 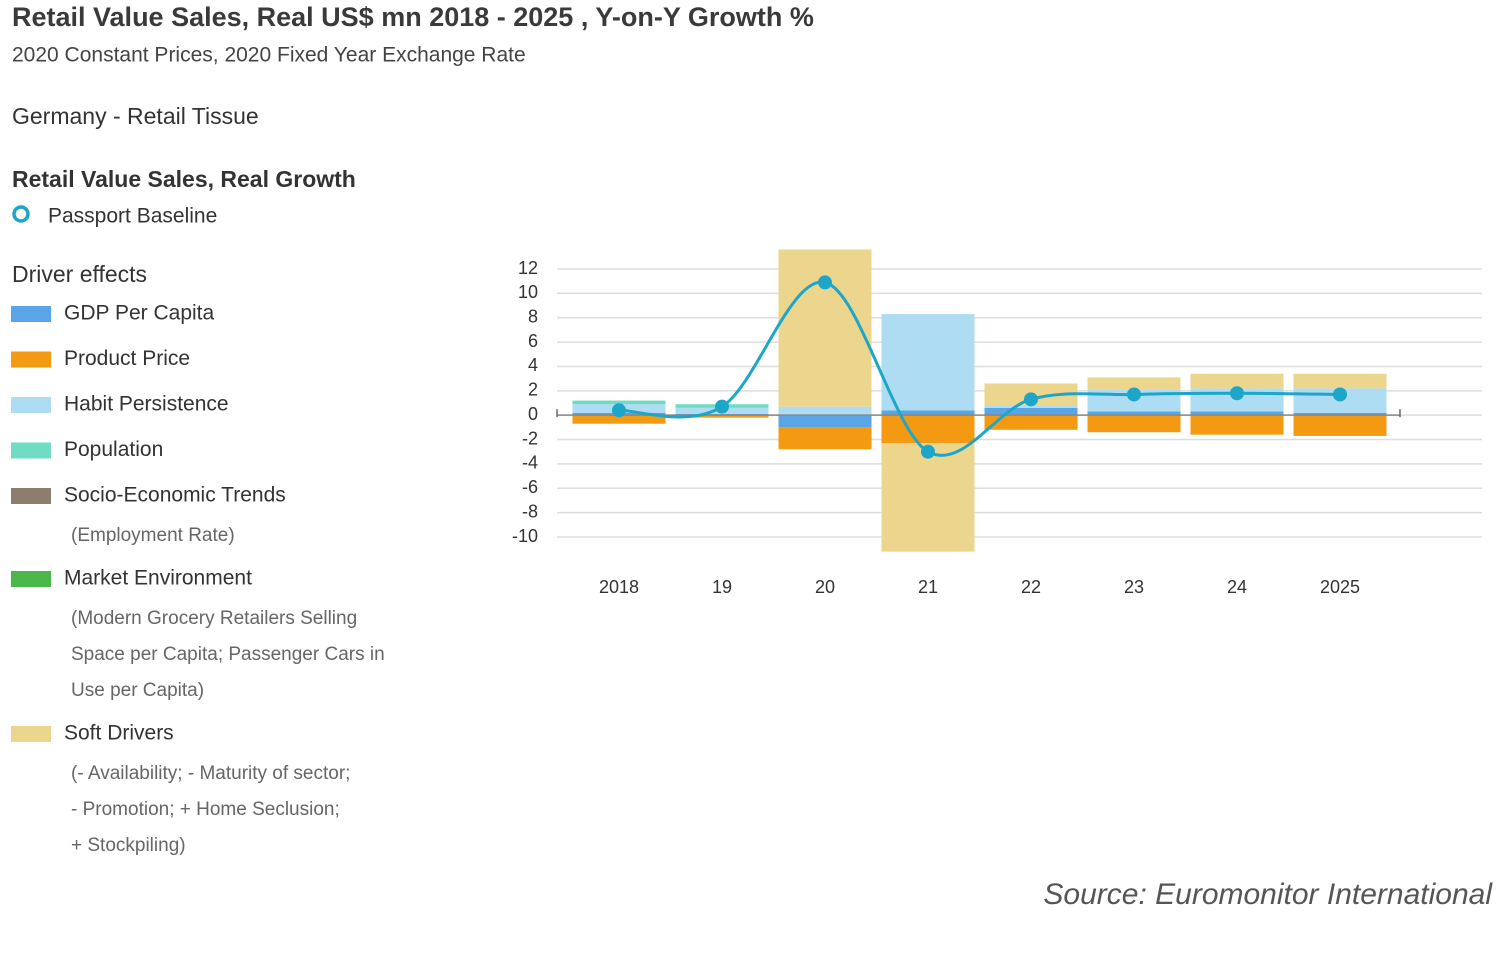 What do you see at coordinates (228, 654) in the screenshot?
I see `legend-description: Space per Capita; Passenger Cars in` at bounding box center [228, 654].